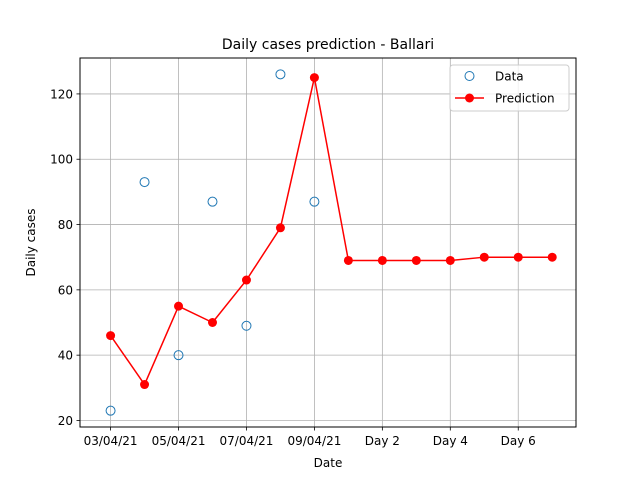 The image size is (640, 480). I want to click on legend: Data Prediction, so click(509, 88).